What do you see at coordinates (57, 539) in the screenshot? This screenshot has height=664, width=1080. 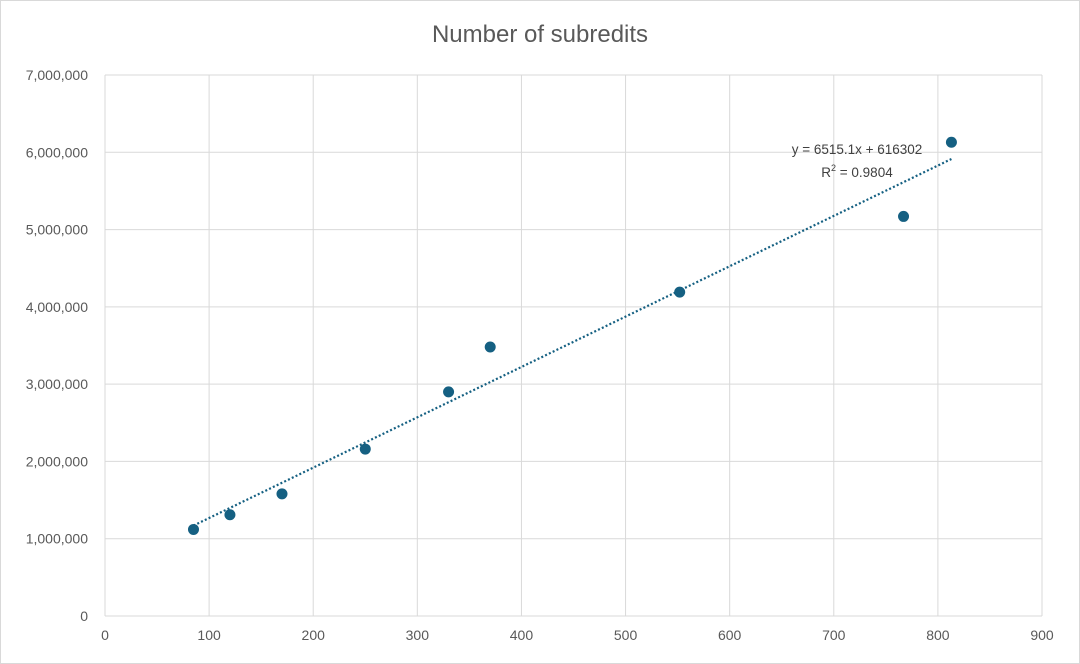 I see `y-tick-label: 1,000,000` at bounding box center [57, 539].